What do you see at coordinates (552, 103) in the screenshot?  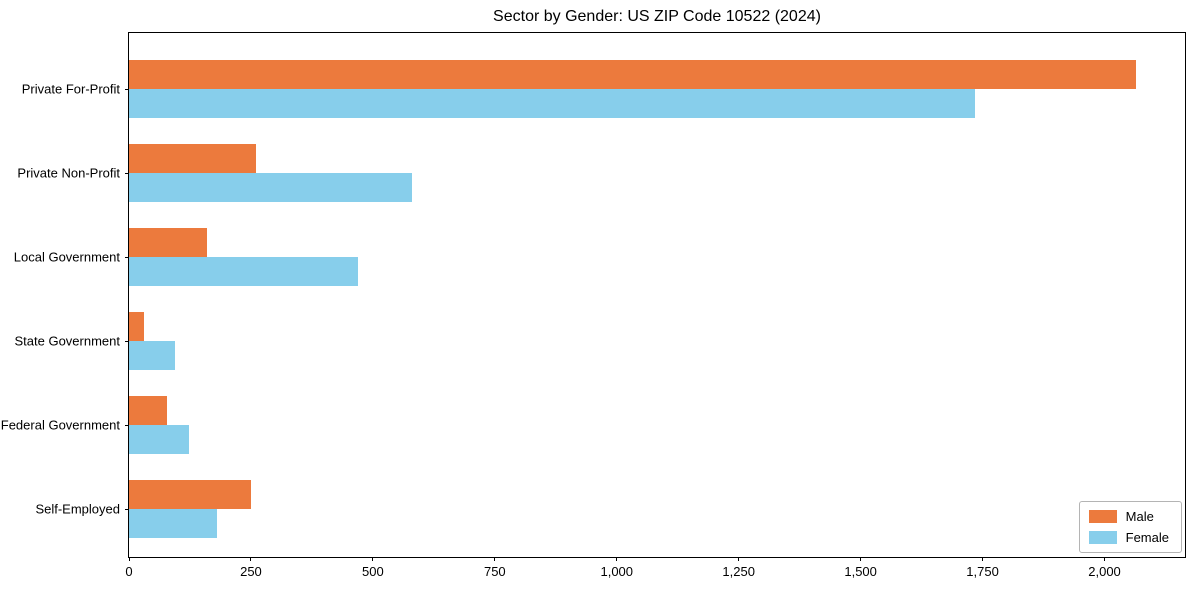 I see `bar-female-private-for-profit` at bounding box center [552, 103].